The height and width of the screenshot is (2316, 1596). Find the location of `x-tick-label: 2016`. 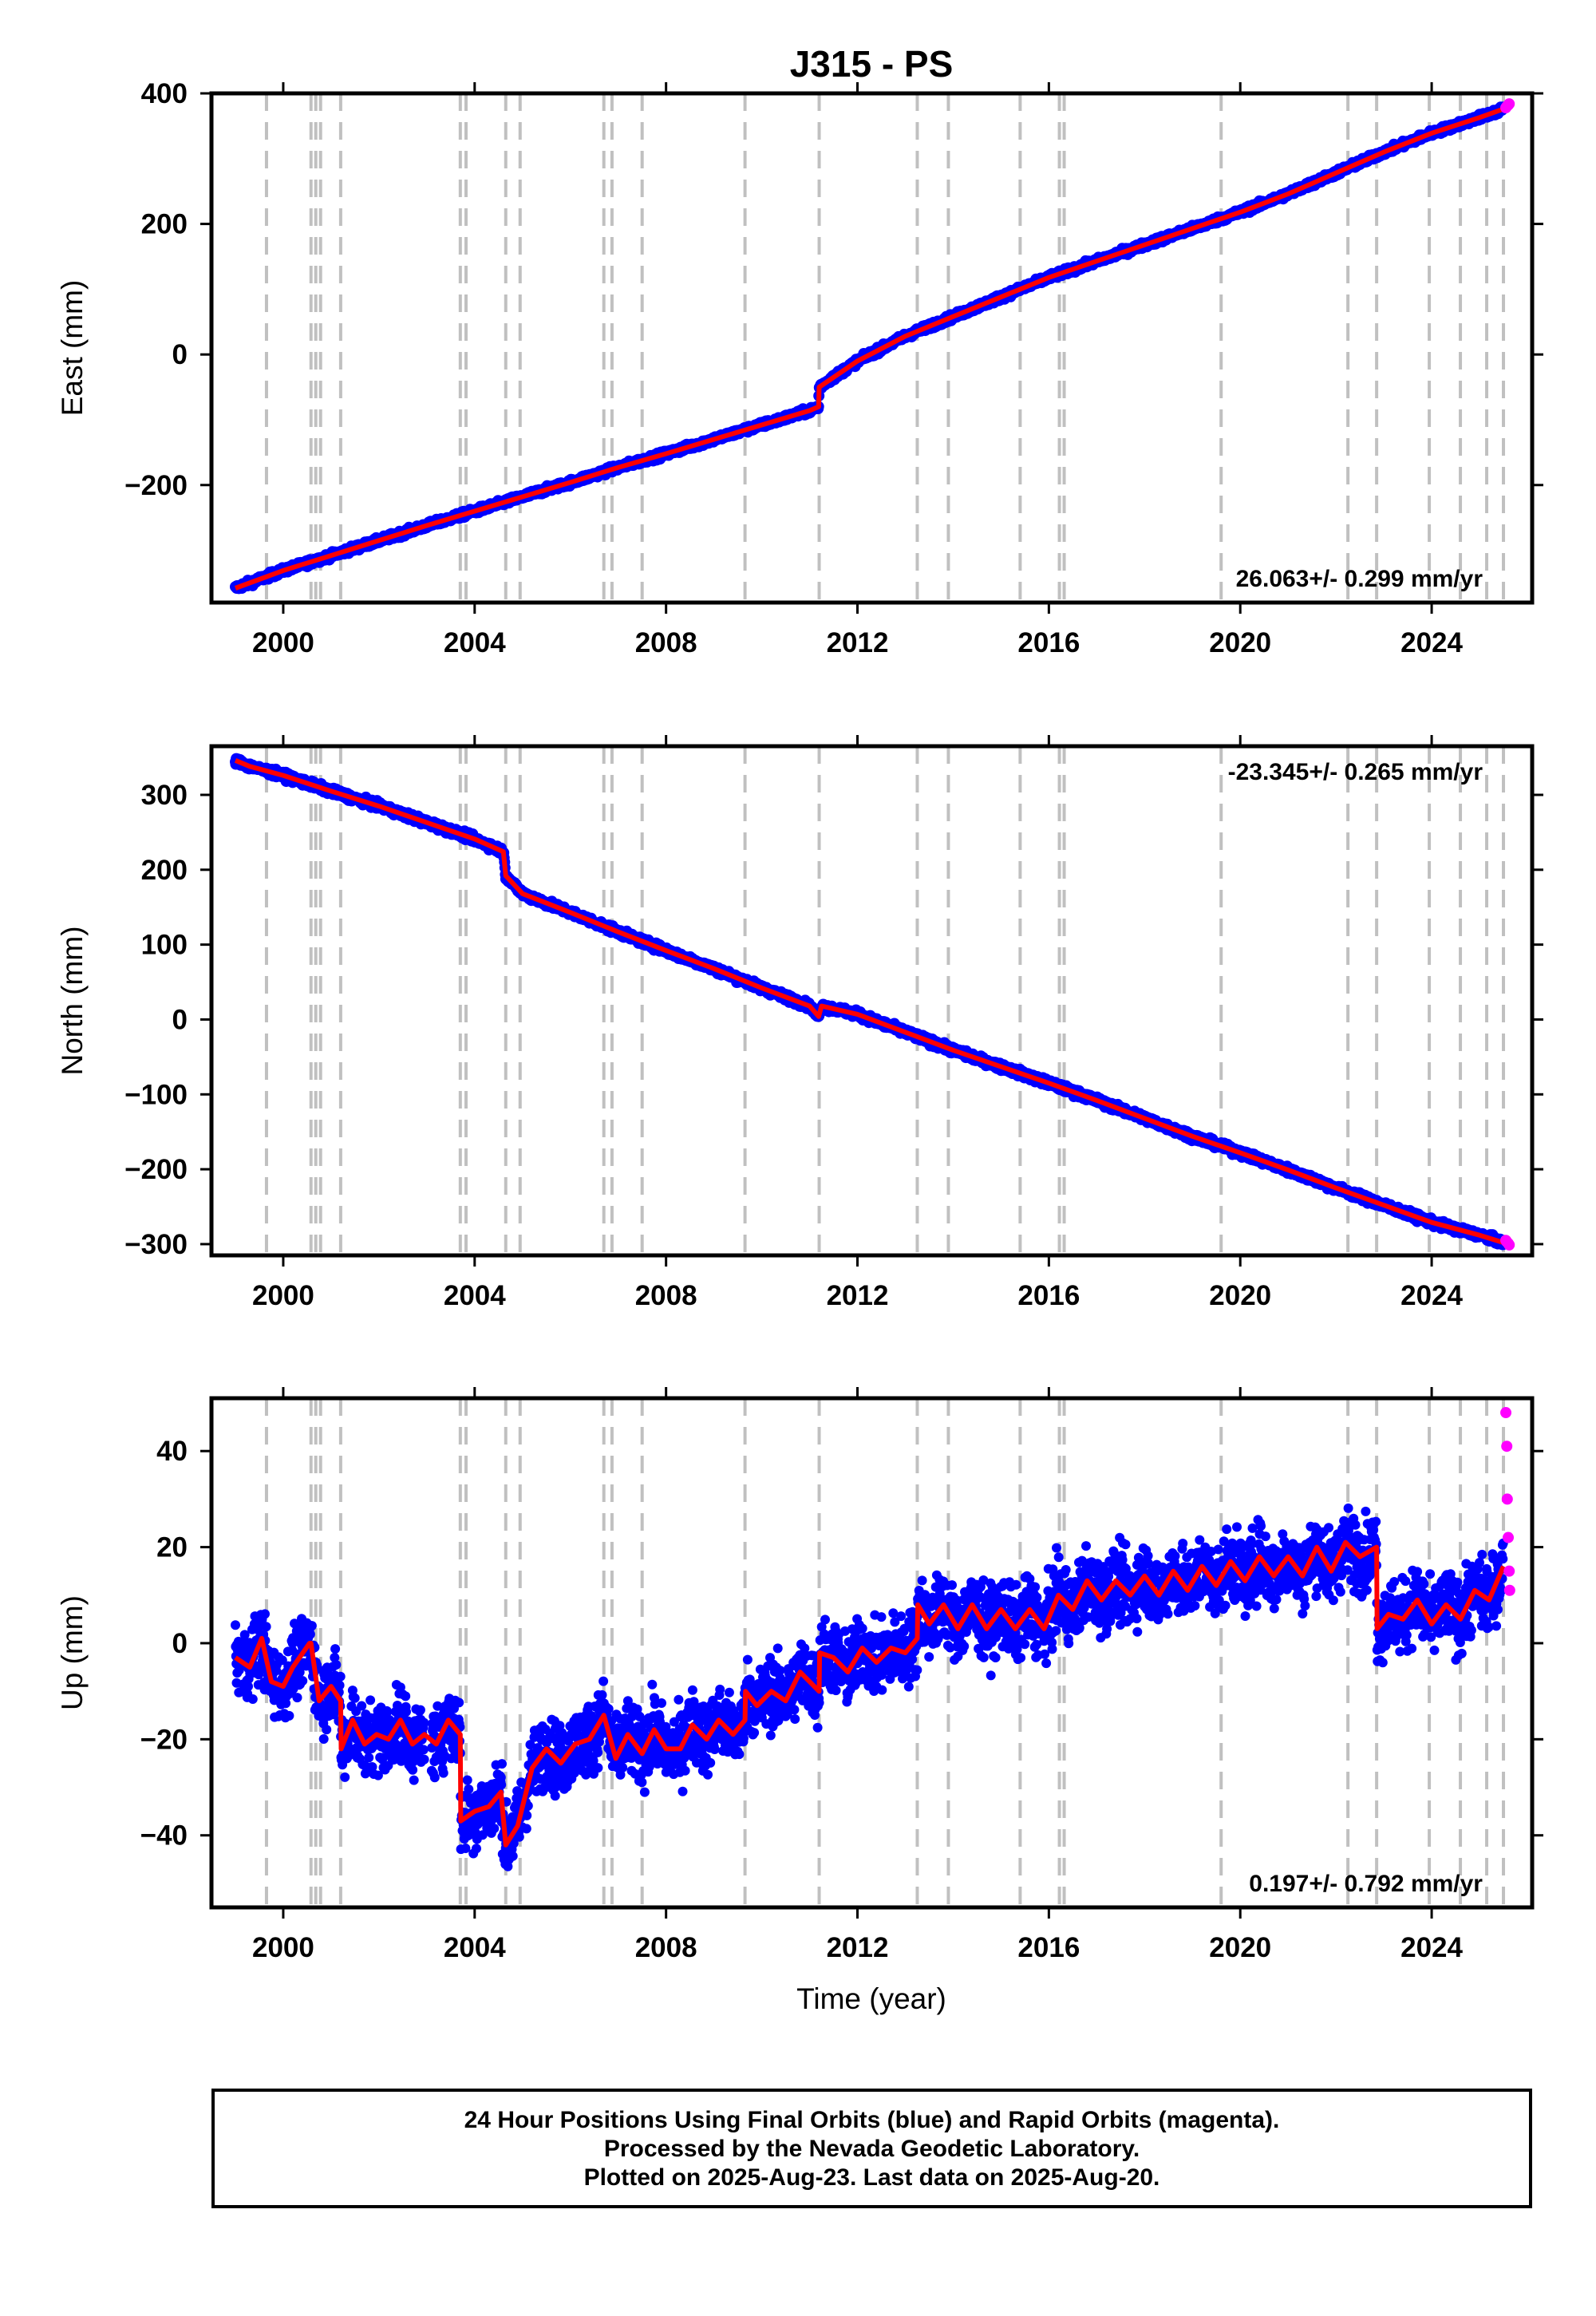

x-tick-label: 2016 is located at coordinates (1048, 642).